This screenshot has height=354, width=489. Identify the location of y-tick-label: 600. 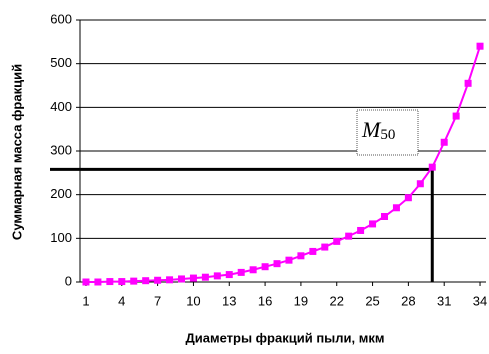
(61, 18).